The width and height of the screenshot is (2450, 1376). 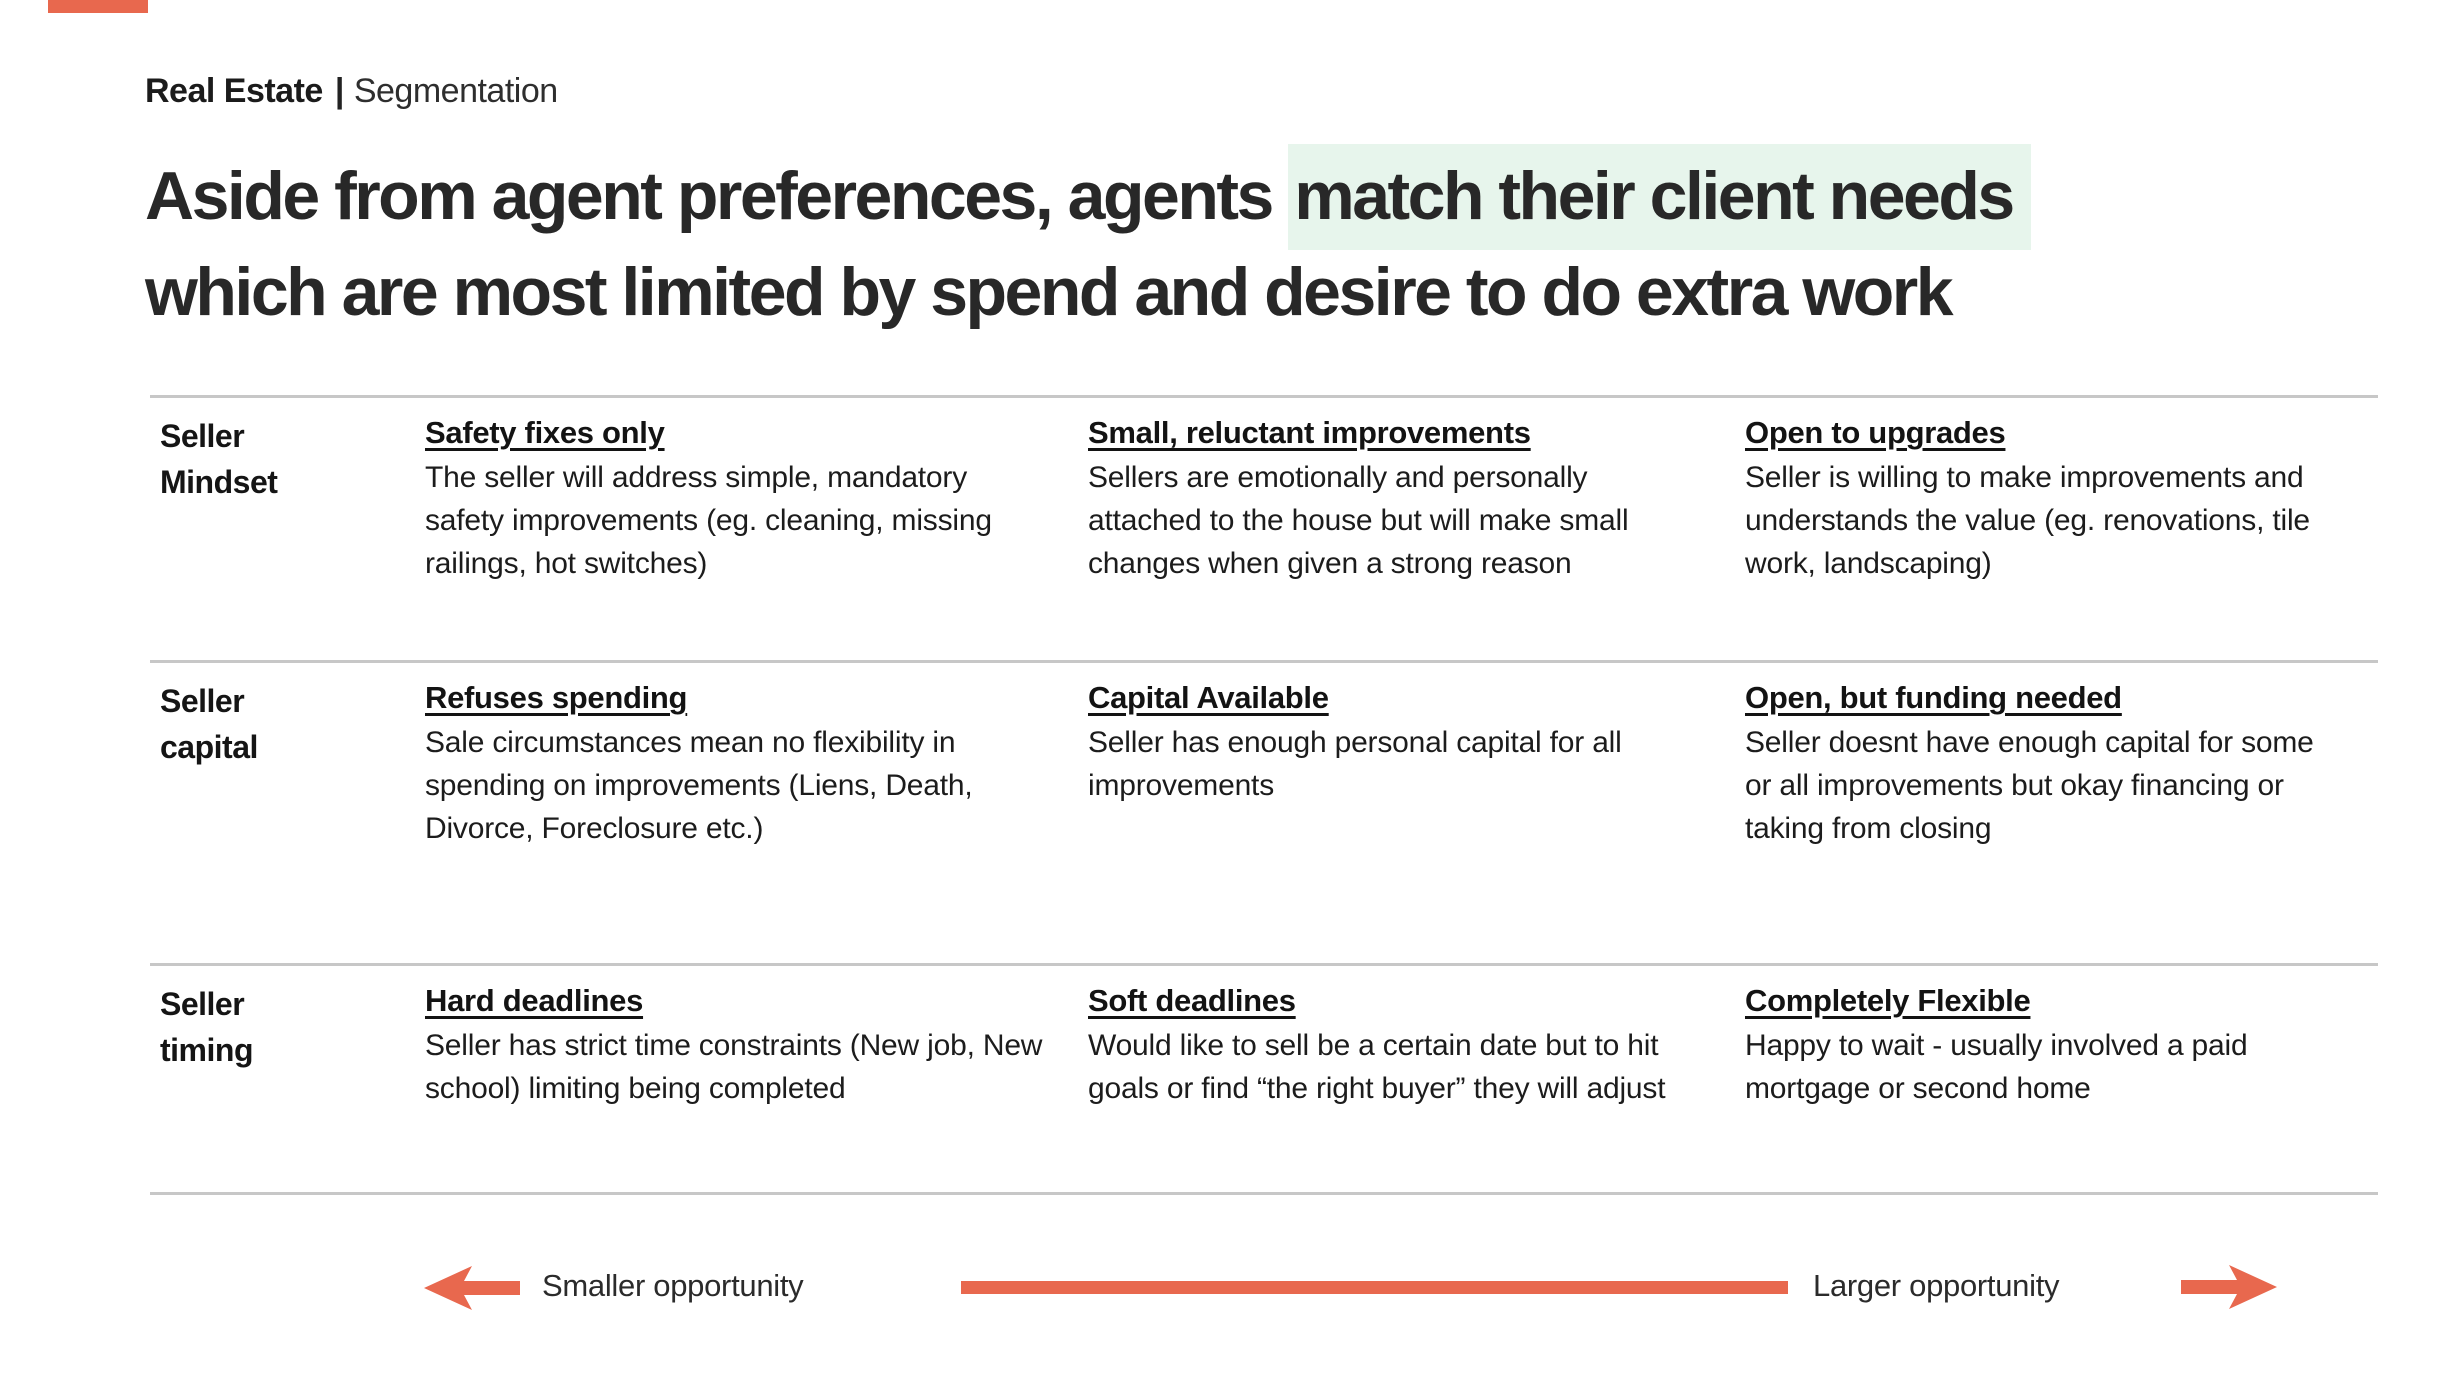 I want to click on breadcrumb-category: Real Estate, so click(x=234, y=91).